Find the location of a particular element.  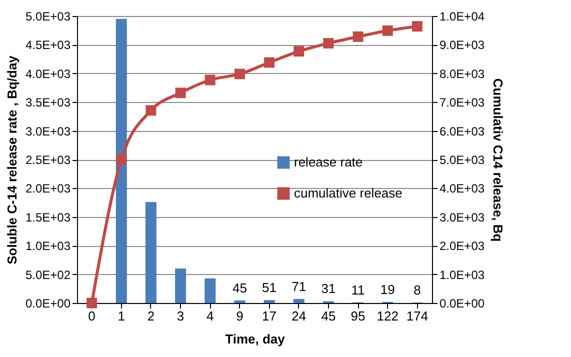

y2-tick-label: 5.0E+03 is located at coordinates (462, 160).